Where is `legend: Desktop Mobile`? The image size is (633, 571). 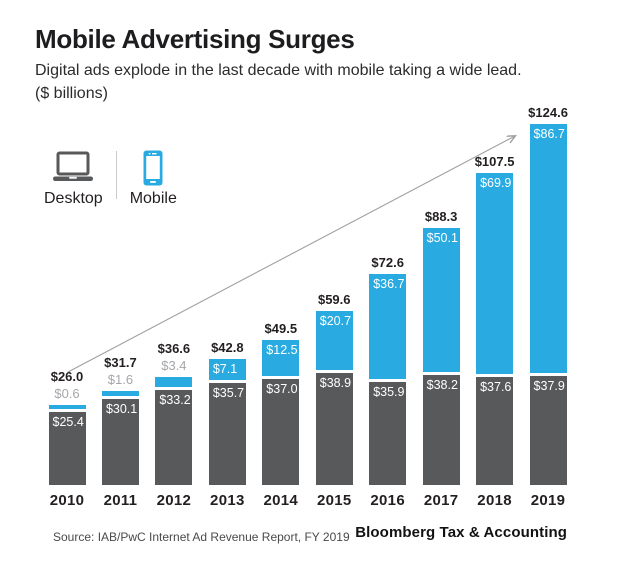
legend: Desktop Mobile is located at coordinates (110, 178).